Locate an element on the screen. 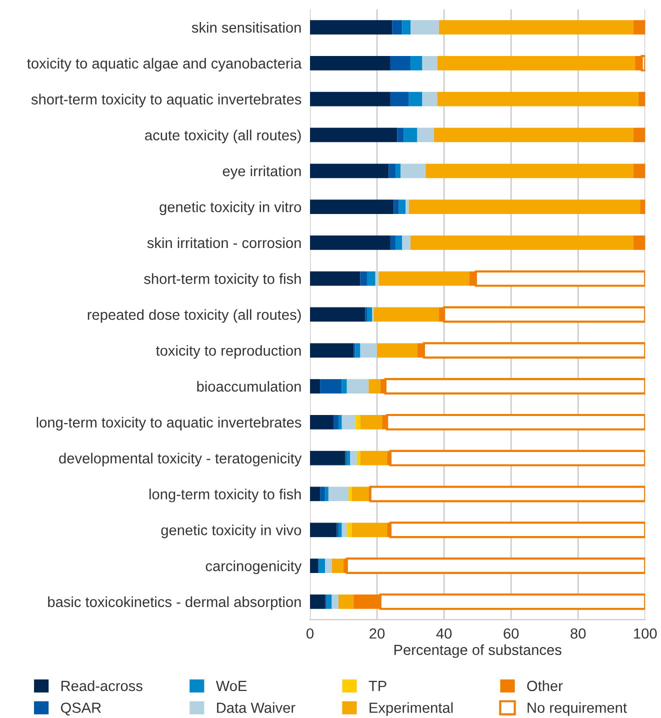 The image size is (661, 718). y-tick-label: genetic toxicity in vitro is located at coordinates (231, 209).